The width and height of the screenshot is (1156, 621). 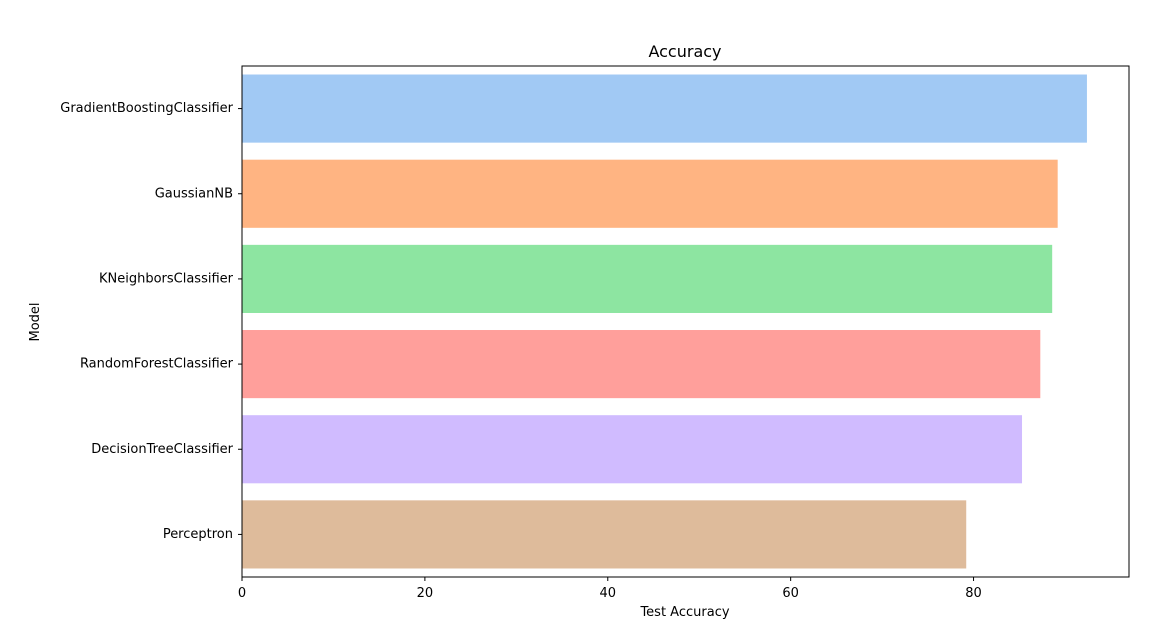 I want to click on chart-title: Accuracy, so click(x=684, y=51).